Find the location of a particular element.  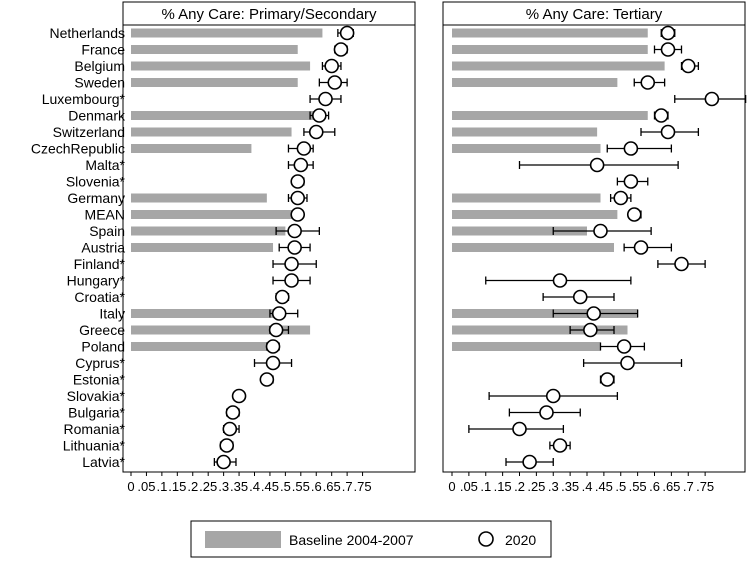

country-label: Germany is located at coordinates (96, 198).